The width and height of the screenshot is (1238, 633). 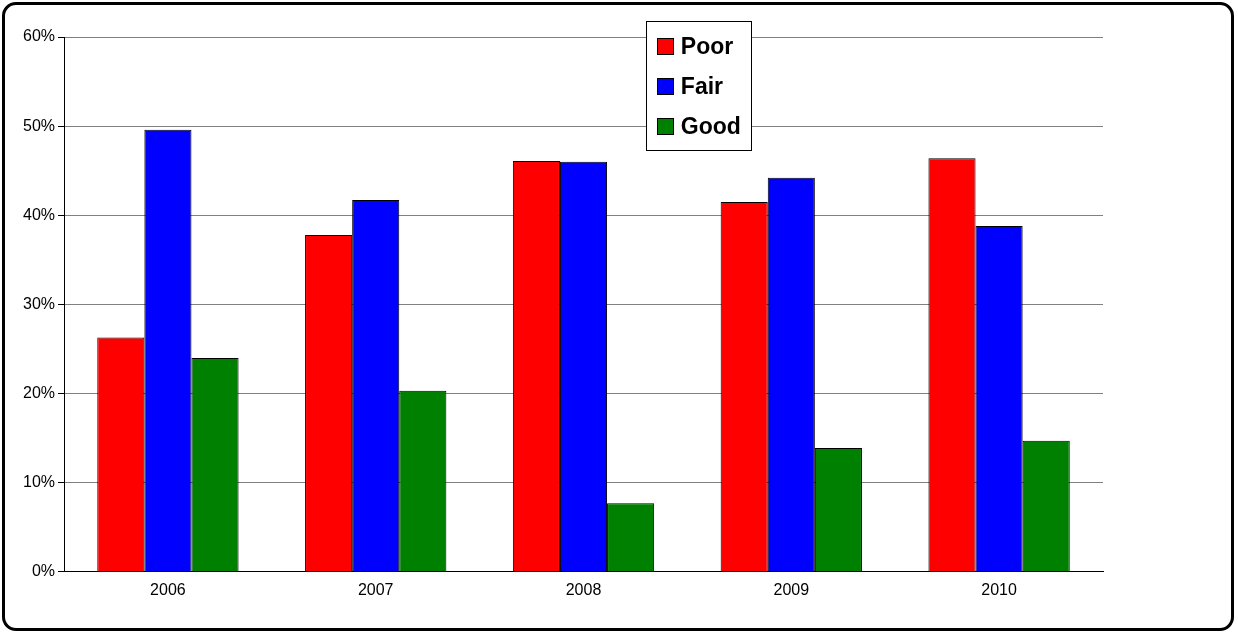 What do you see at coordinates (583, 589) in the screenshot?
I see `x-tick-label: 2008` at bounding box center [583, 589].